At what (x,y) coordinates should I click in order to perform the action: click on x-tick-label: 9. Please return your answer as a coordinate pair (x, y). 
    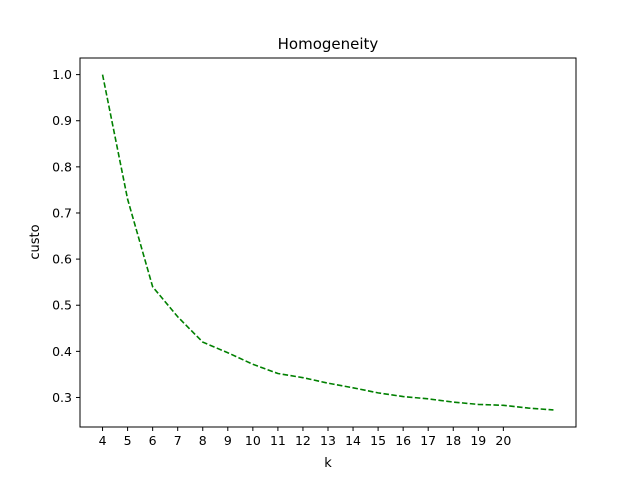
    Looking at the image, I should click on (228, 440).